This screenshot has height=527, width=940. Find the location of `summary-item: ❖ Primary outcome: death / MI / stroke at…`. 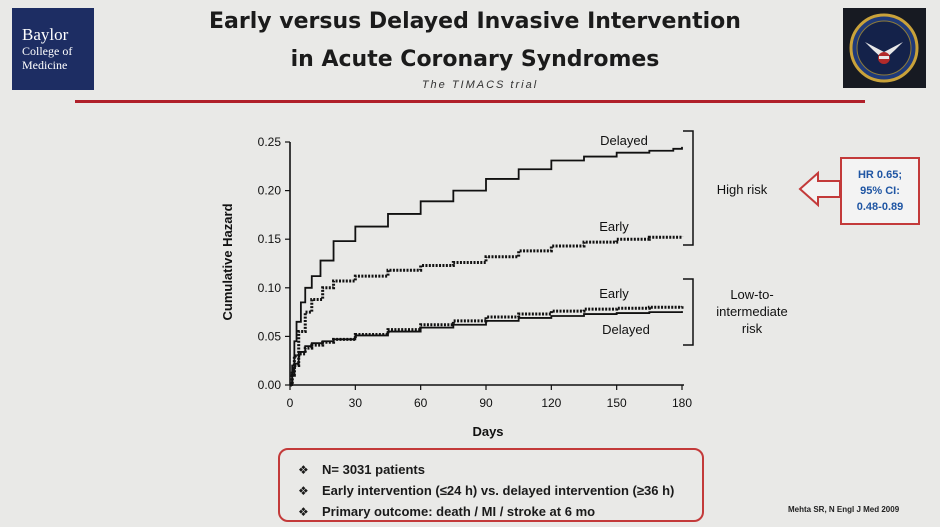

summary-item: ❖ Primary outcome: death / MI / stroke at… is located at coordinates (500, 511).